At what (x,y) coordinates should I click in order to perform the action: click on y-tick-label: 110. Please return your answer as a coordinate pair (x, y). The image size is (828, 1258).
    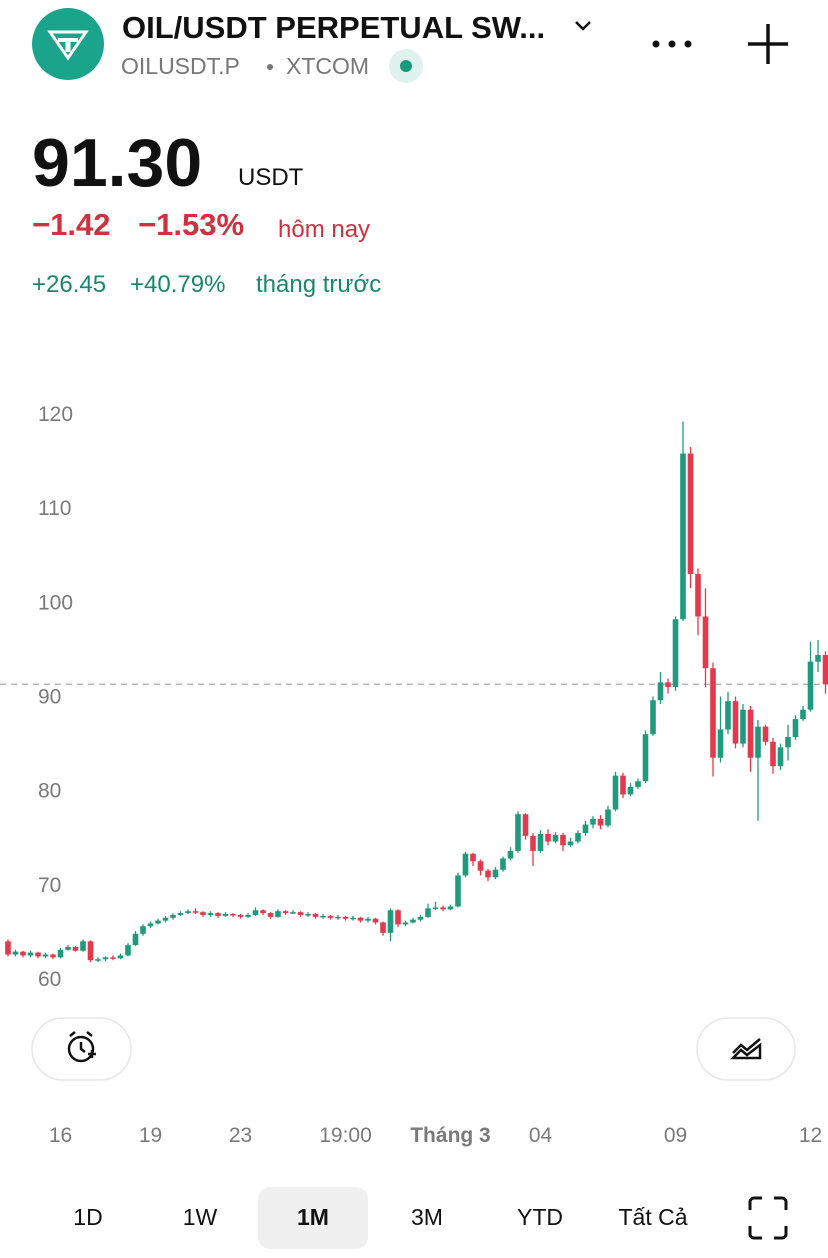
    Looking at the image, I should click on (54, 508).